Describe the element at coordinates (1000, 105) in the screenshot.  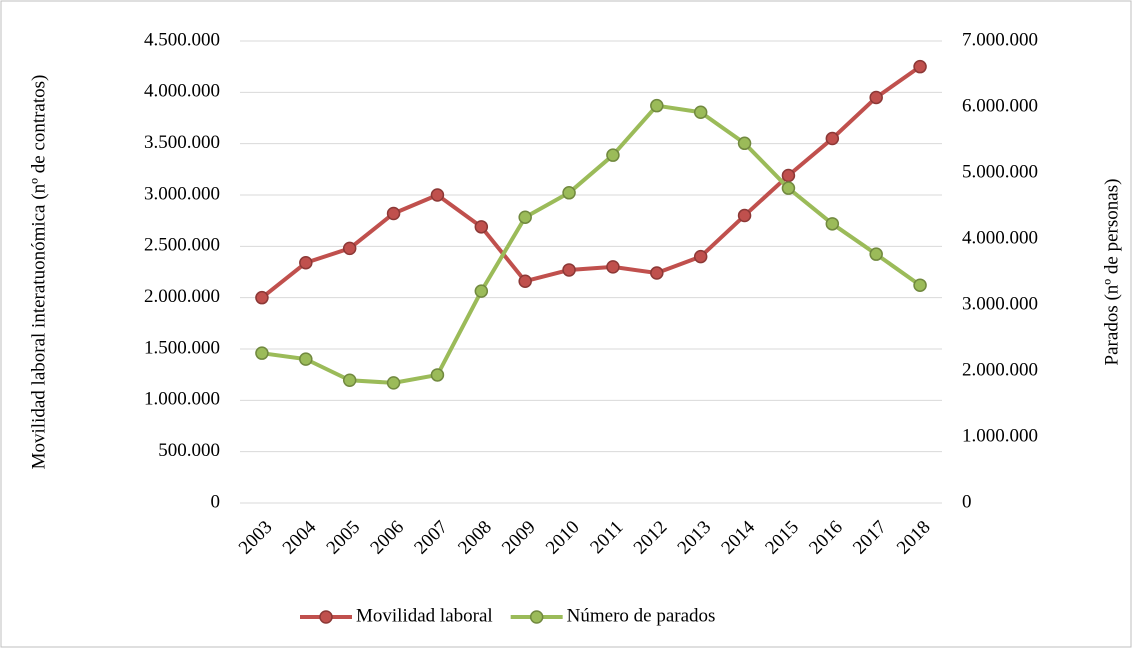
I see `y2-tick-label: 6.000.000` at that location.